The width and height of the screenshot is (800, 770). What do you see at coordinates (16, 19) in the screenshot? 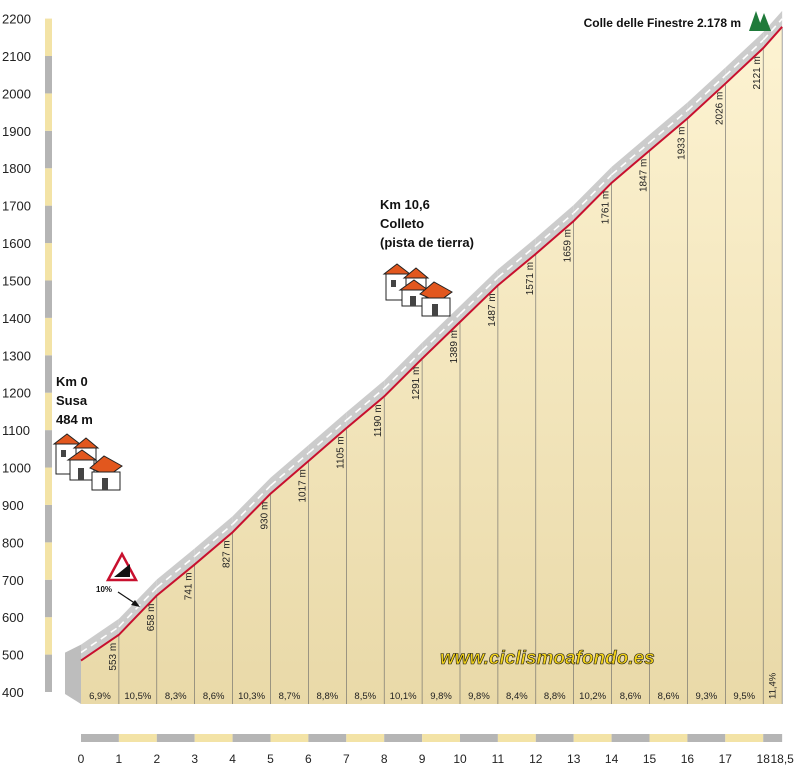
I see `y-tick-label: 2200` at bounding box center [16, 19].